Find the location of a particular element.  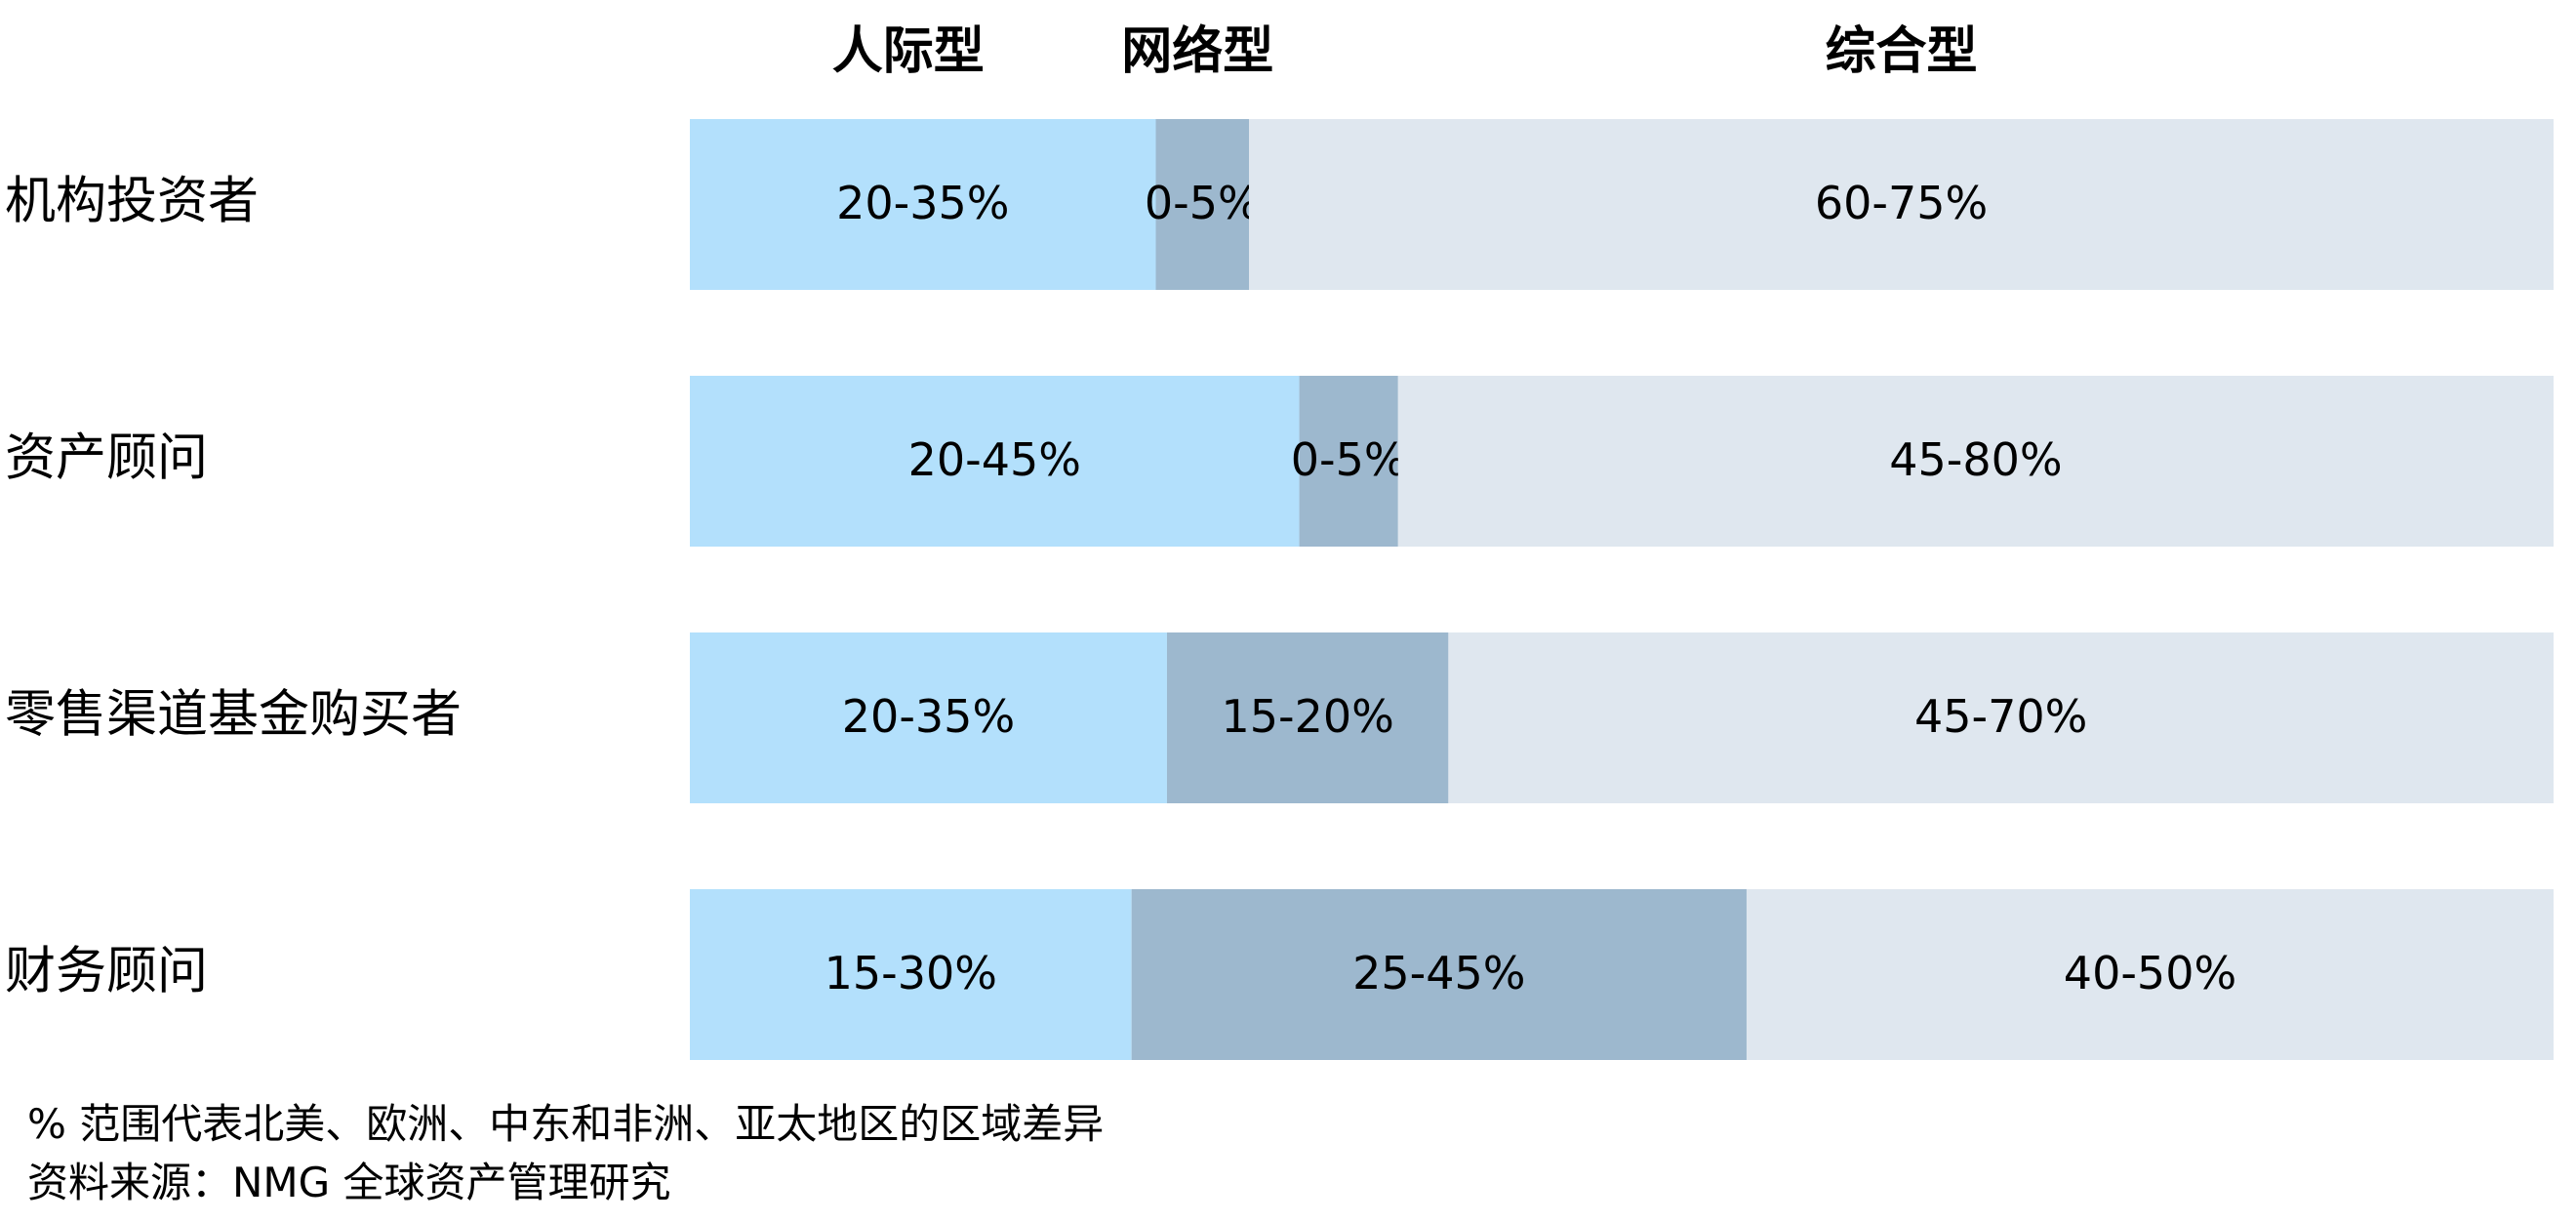

chart-row: 财务顾问 15-30% 25-45% 40-50% is located at coordinates (1279, 974).